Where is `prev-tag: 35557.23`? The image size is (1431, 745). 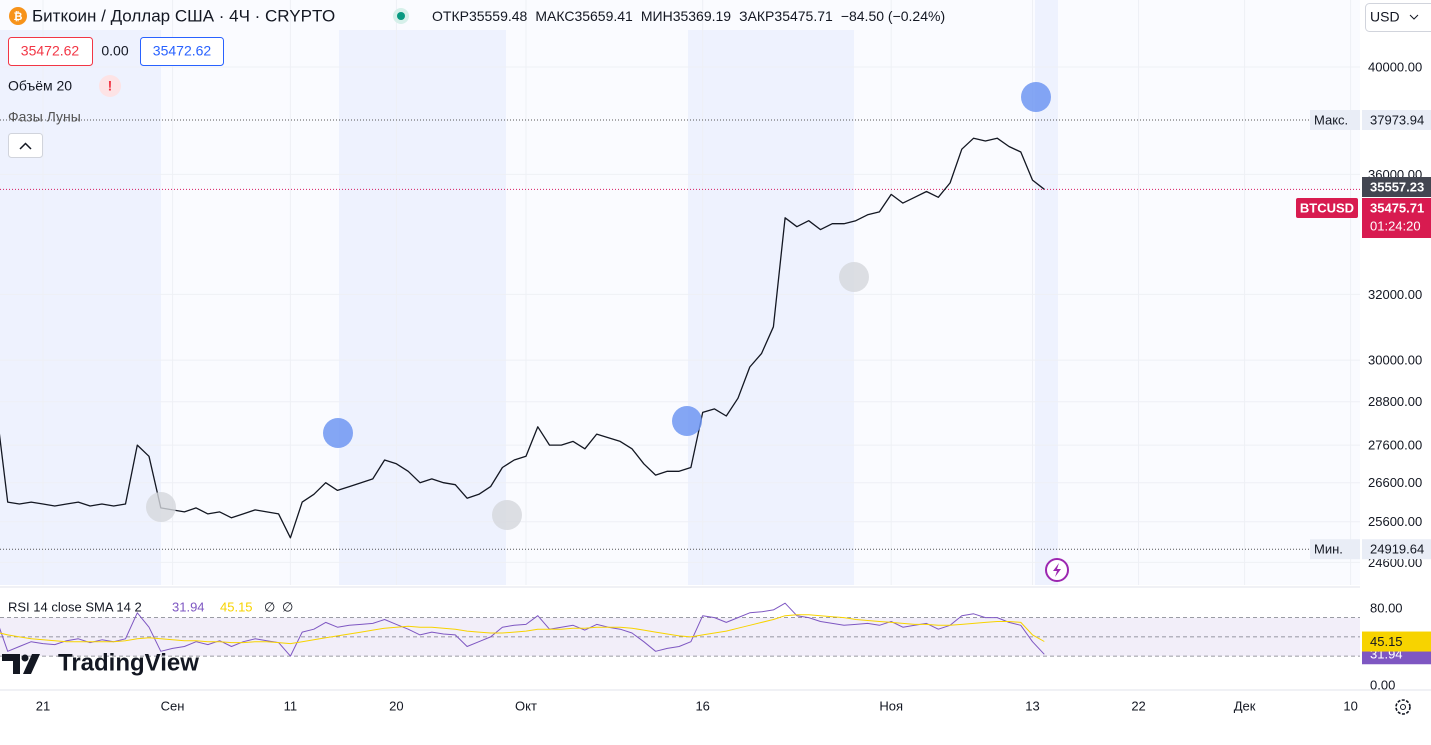 prev-tag: 35557.23 is located at coordinates (1397, 186).